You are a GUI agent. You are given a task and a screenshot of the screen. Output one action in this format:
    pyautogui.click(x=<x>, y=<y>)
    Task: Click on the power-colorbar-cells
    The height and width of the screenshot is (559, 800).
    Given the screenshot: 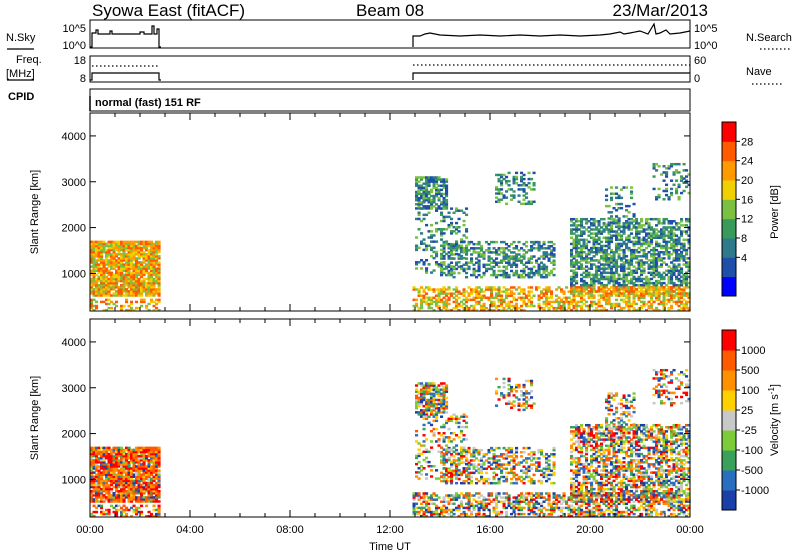 What is the action you would take?
    pyautogui.click(x=729, y=209)
    